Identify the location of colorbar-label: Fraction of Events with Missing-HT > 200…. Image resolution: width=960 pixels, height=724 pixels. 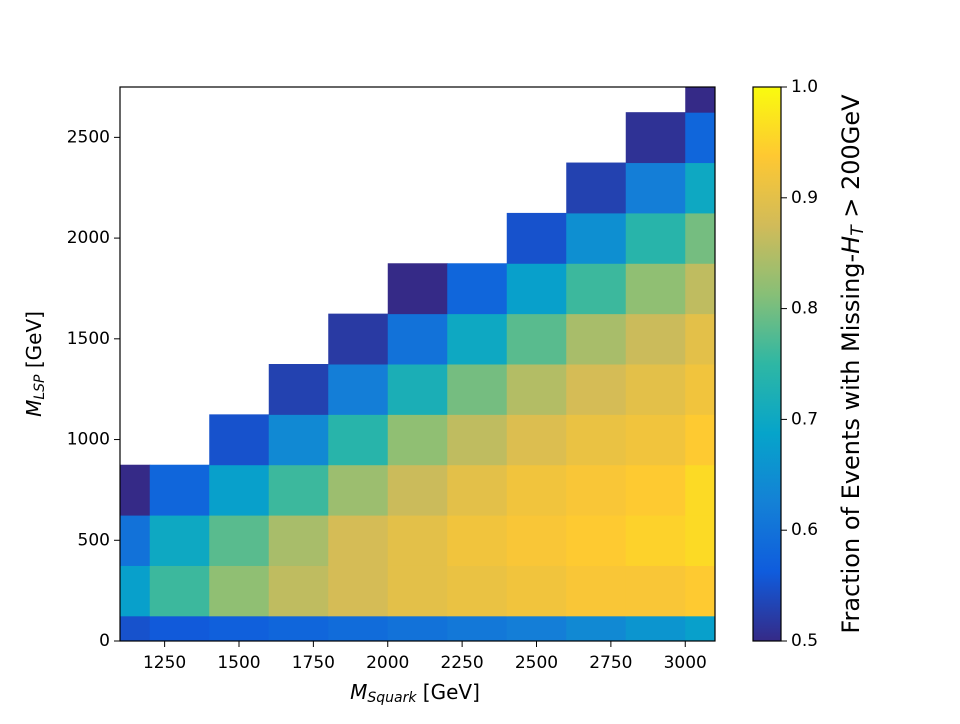
(852, 364).